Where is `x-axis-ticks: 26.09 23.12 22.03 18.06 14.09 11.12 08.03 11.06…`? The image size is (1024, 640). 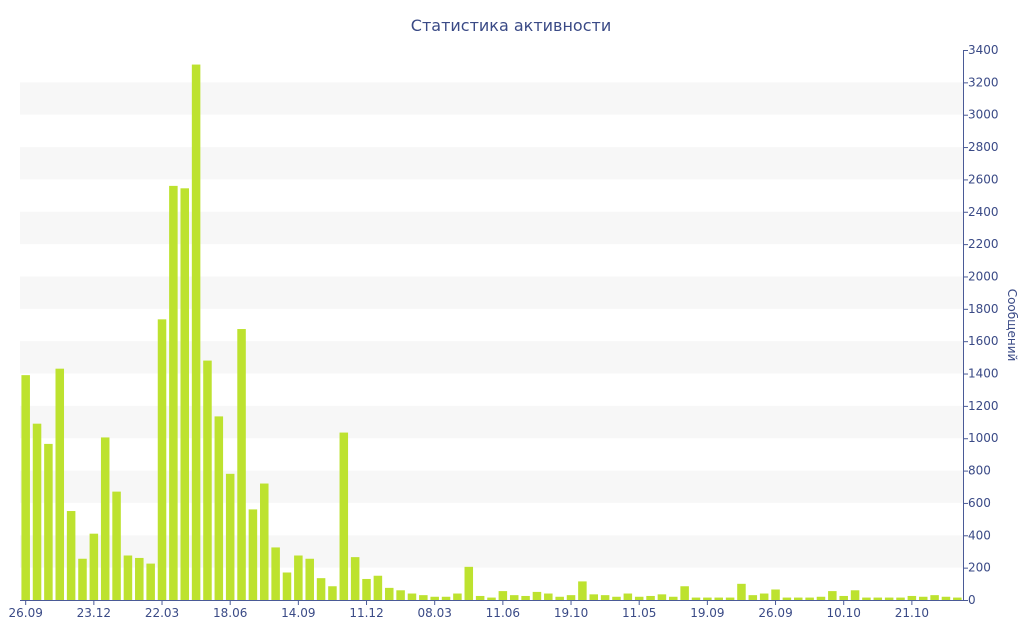
x-axis-ticks: 26.09 23.12 22.03 18.06 14.09 11.12 08.03 11.06… is located at coordinates (469, 610).